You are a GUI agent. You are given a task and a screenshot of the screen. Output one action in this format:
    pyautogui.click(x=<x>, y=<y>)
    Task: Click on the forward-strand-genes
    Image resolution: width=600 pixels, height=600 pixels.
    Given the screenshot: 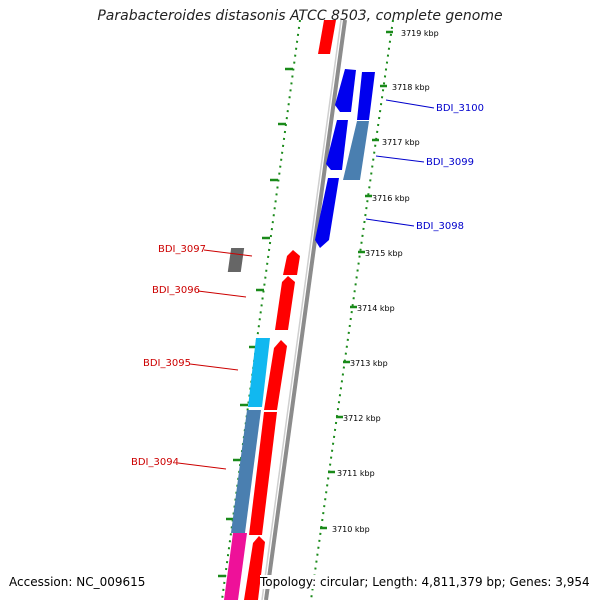 What is the action you would take?
    pyautogui.click(x=262, y=424)
    